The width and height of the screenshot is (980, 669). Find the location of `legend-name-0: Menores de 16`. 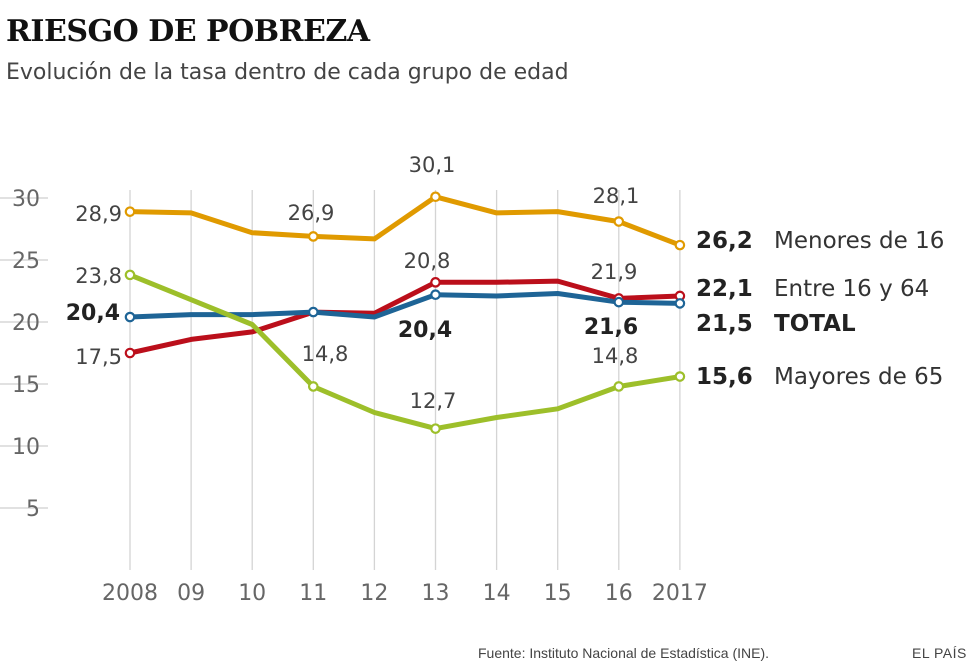

legend-name-0: Menores de 16 is located at coordinates (859, 241).